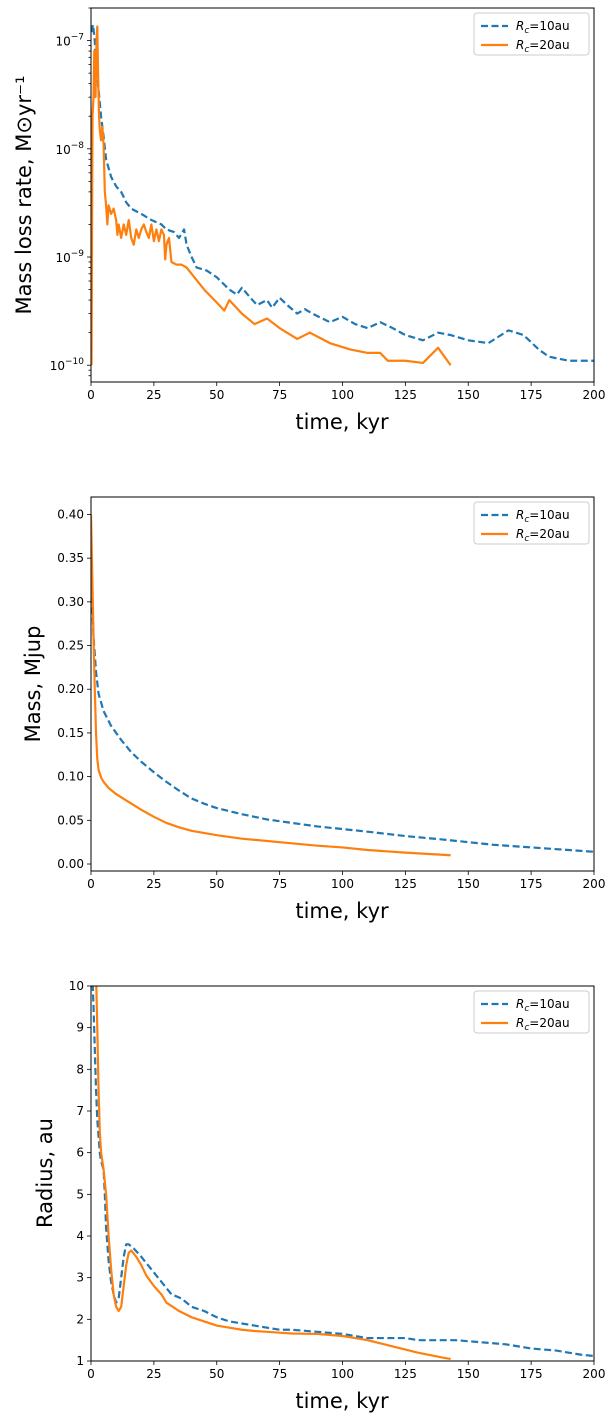  Describe the element at coordinates (69, 149) in the screenshot. I see `y-tick-label: 10⁻⁸` at that location.